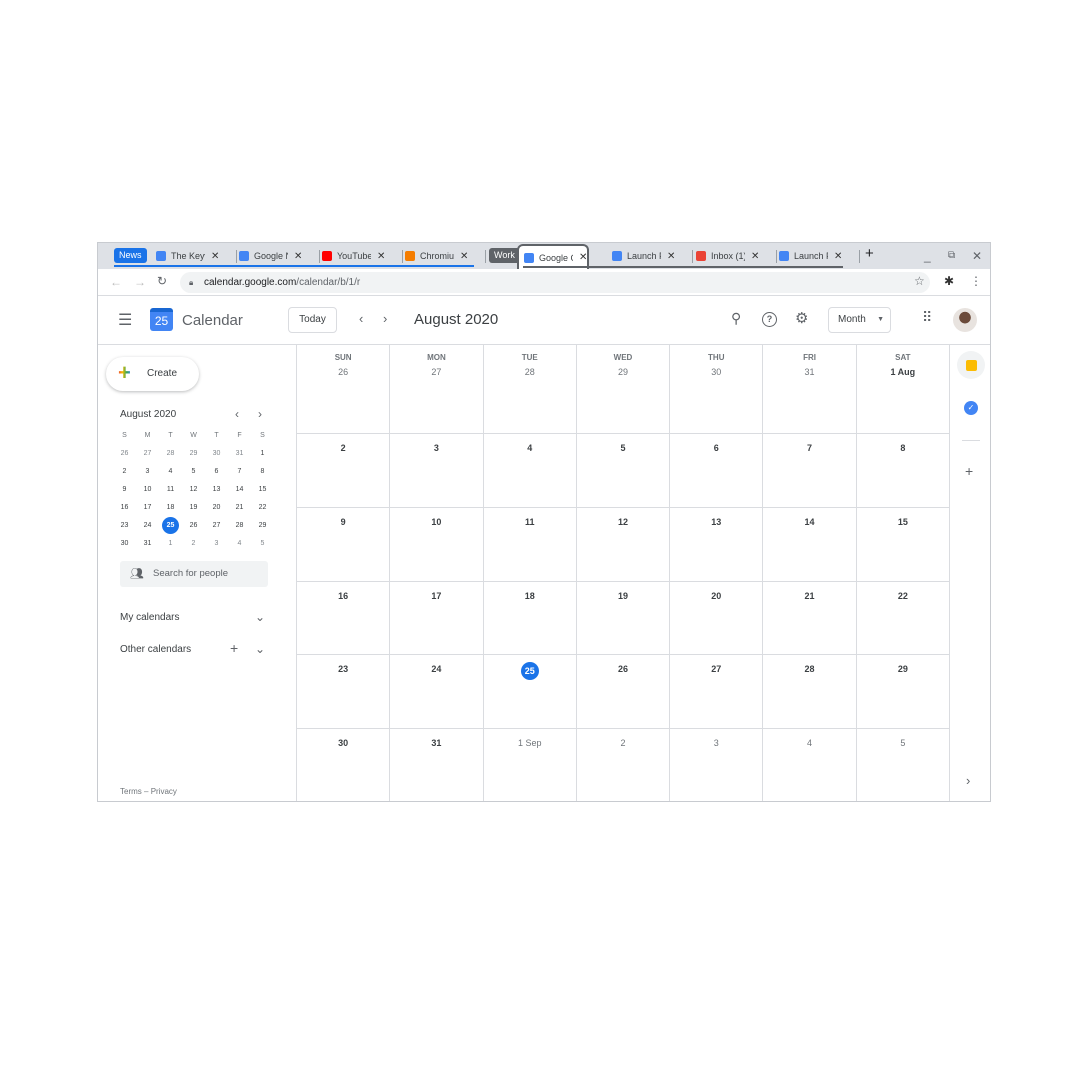  What do you see at coordinates (927, 317) in the screenshot?
I see `apps-grid-icon: ⠿` at bounding box center [927, 317].